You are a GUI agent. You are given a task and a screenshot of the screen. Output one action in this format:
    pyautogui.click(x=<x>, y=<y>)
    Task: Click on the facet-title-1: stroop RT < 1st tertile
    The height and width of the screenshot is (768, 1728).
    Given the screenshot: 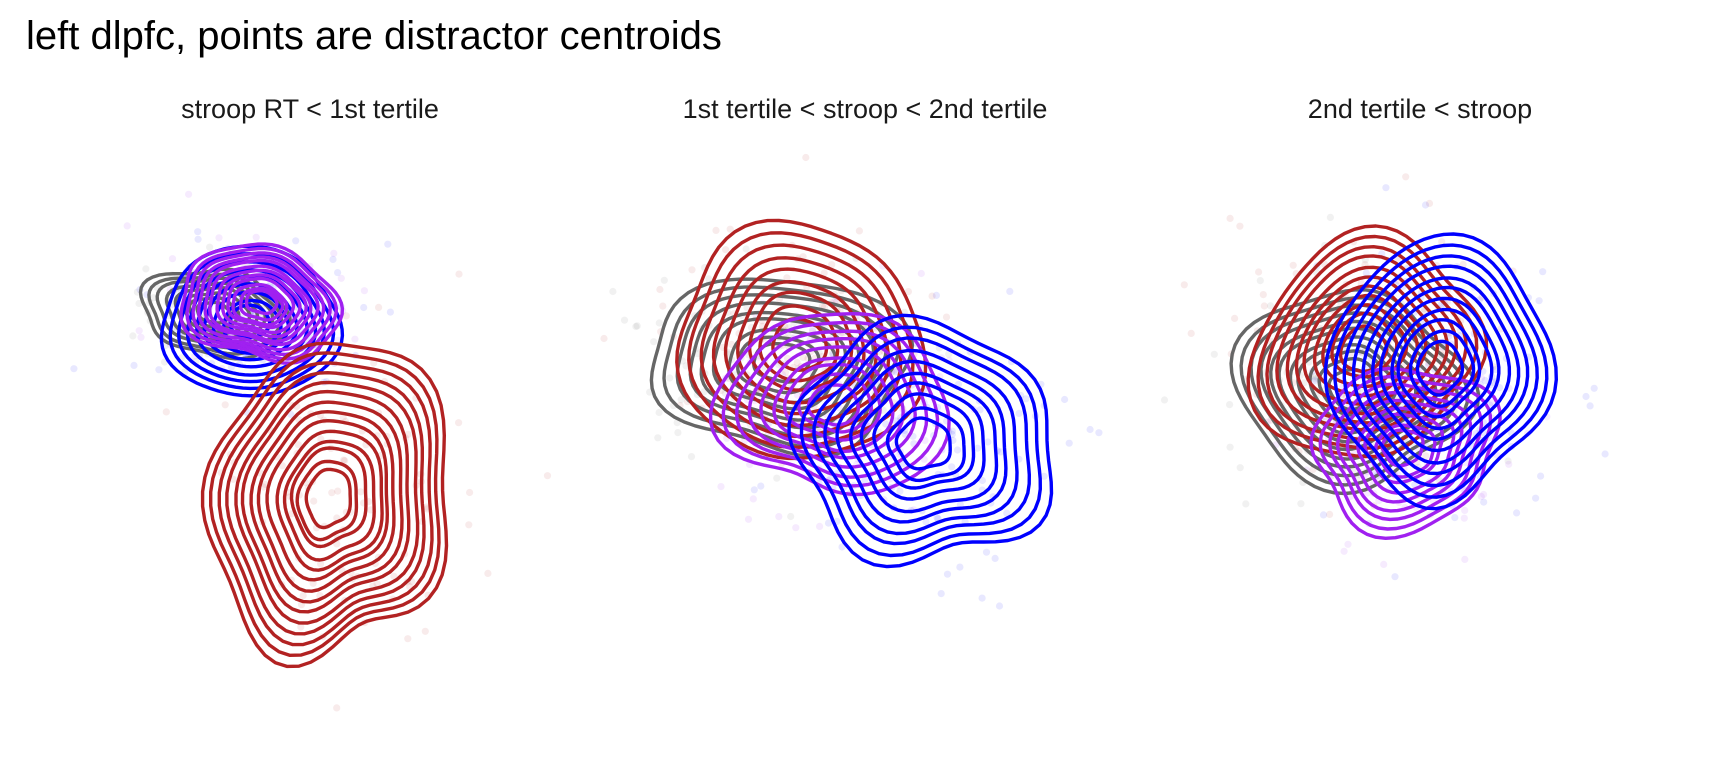 What is the action you would take?
    pyautogui.click(x=310, y=109)
    